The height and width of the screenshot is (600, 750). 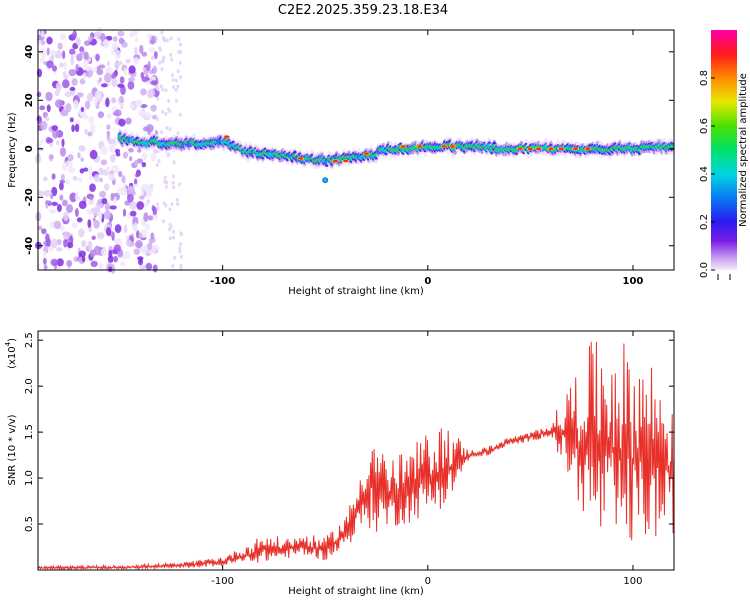 I want to click on spectrogram-y-title: Frequency (Hz), so click(x=12, y=150).